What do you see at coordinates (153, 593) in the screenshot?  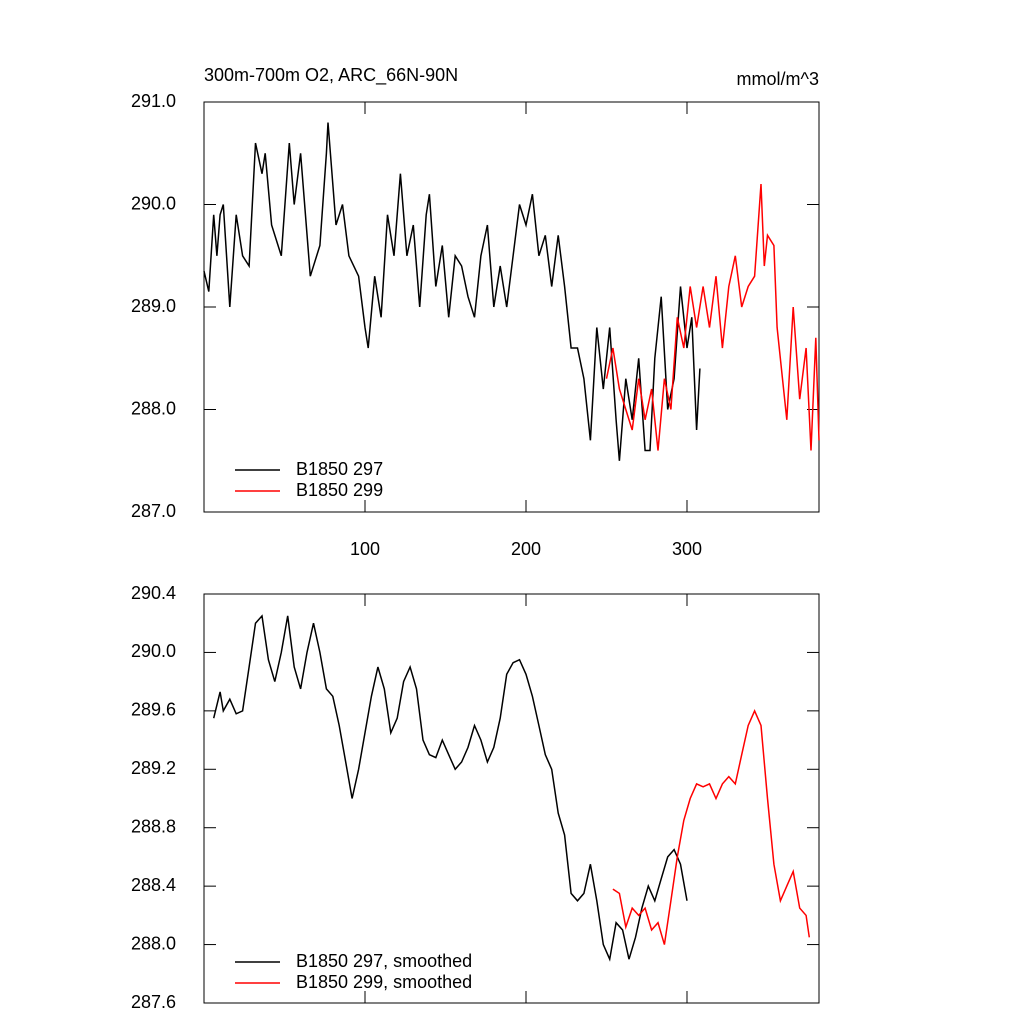 I see `y-tick-label: 290.4` at bounding box center [153, 593].